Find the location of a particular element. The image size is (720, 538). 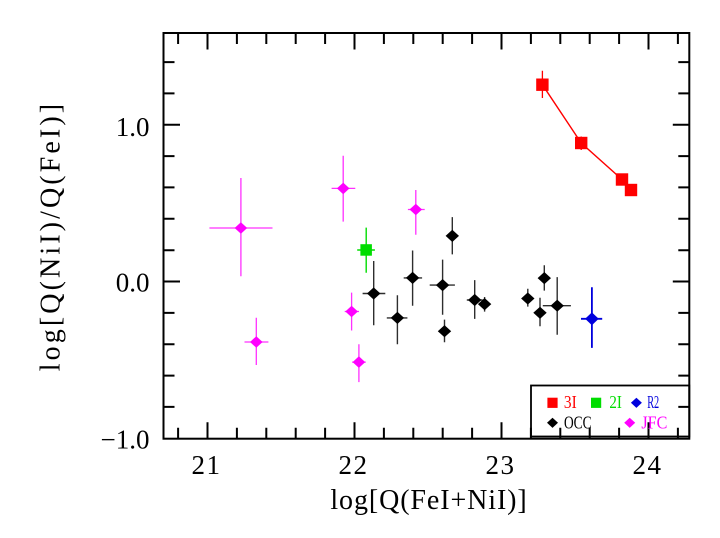

svg-text: 3I is located at coordinates (570, 402).